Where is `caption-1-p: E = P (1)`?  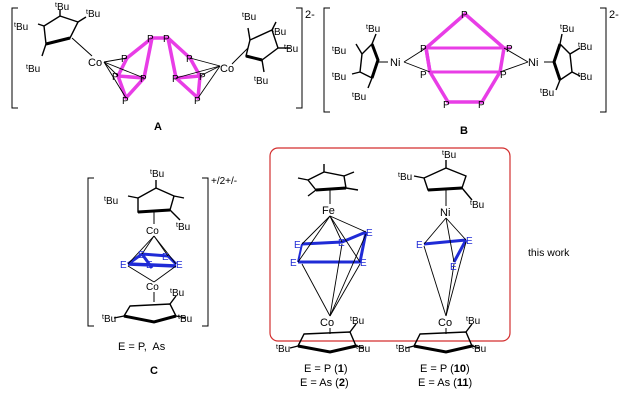
caption-1-p: E = P (1) is located at coordinates (326, 369).